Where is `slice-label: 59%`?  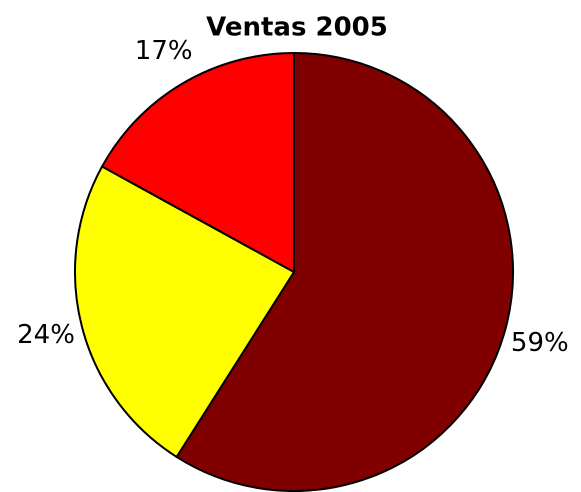 slice-label: 59% is located at coordinates (540, 343).